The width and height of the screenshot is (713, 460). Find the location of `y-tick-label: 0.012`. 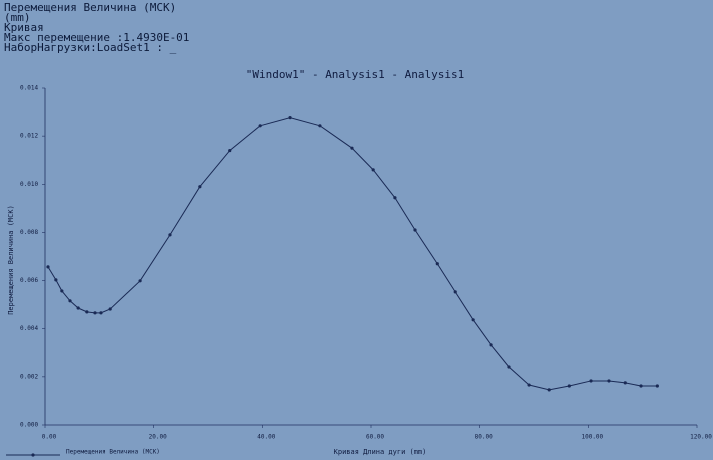

y-tick-label: 0.012 is located at coordinates (29, 136).